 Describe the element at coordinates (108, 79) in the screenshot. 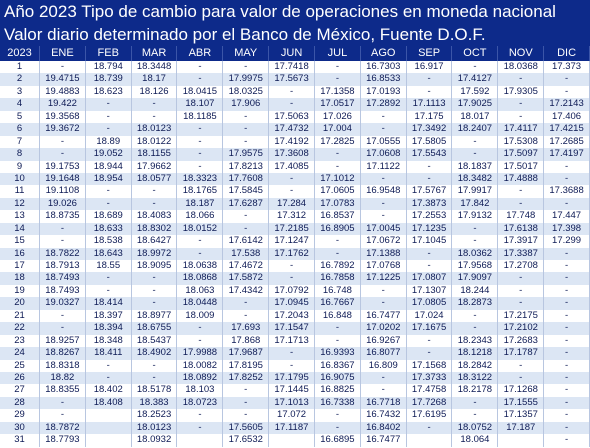

I see `rate-cell: 18.739` at that location.